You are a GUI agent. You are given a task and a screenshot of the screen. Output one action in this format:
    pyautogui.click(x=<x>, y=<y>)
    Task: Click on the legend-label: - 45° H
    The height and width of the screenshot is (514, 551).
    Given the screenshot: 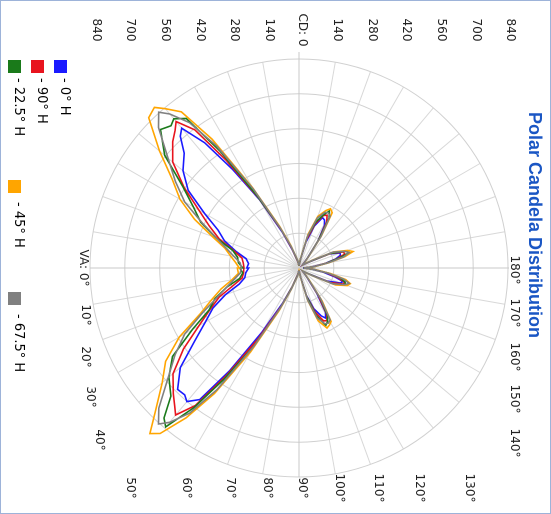 What is the action you would take?
    pyautogui.click(x=18, y=225)
    